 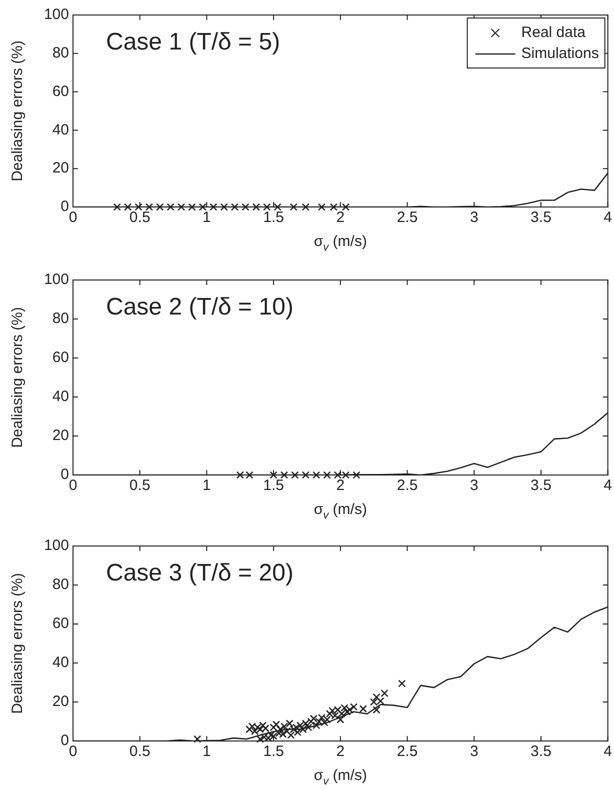 What do you see at coordinates (553, 33) in the screenshot?
I see `legend-label: Real data` at bounding box center [553, 33].